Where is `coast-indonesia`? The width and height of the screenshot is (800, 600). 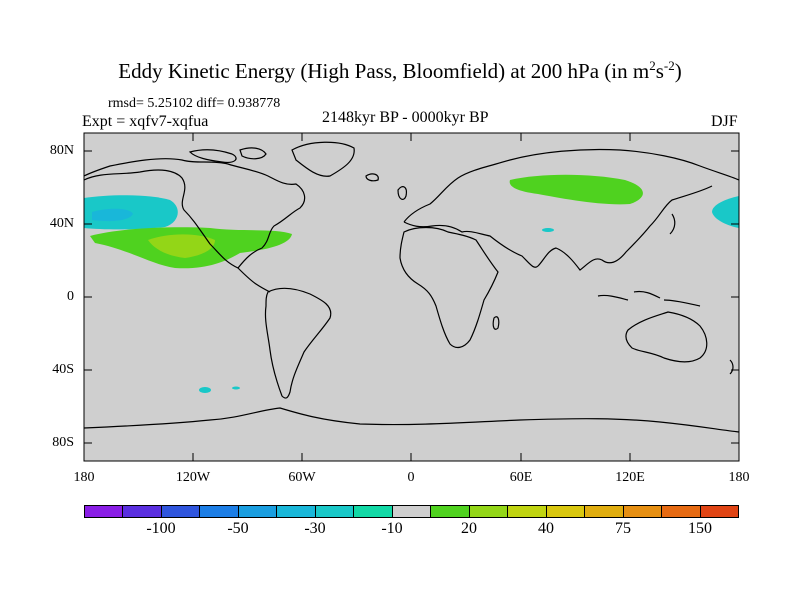
coast-indonesia is located at coordinates (649, 298).